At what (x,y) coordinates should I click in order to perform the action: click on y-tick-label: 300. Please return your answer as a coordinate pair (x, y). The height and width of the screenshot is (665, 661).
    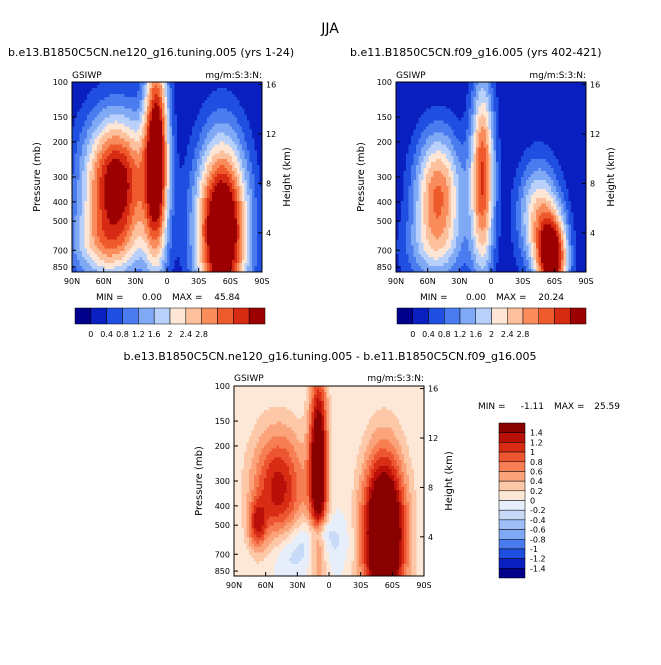
    Looking at the image, I should click on (60, 177).